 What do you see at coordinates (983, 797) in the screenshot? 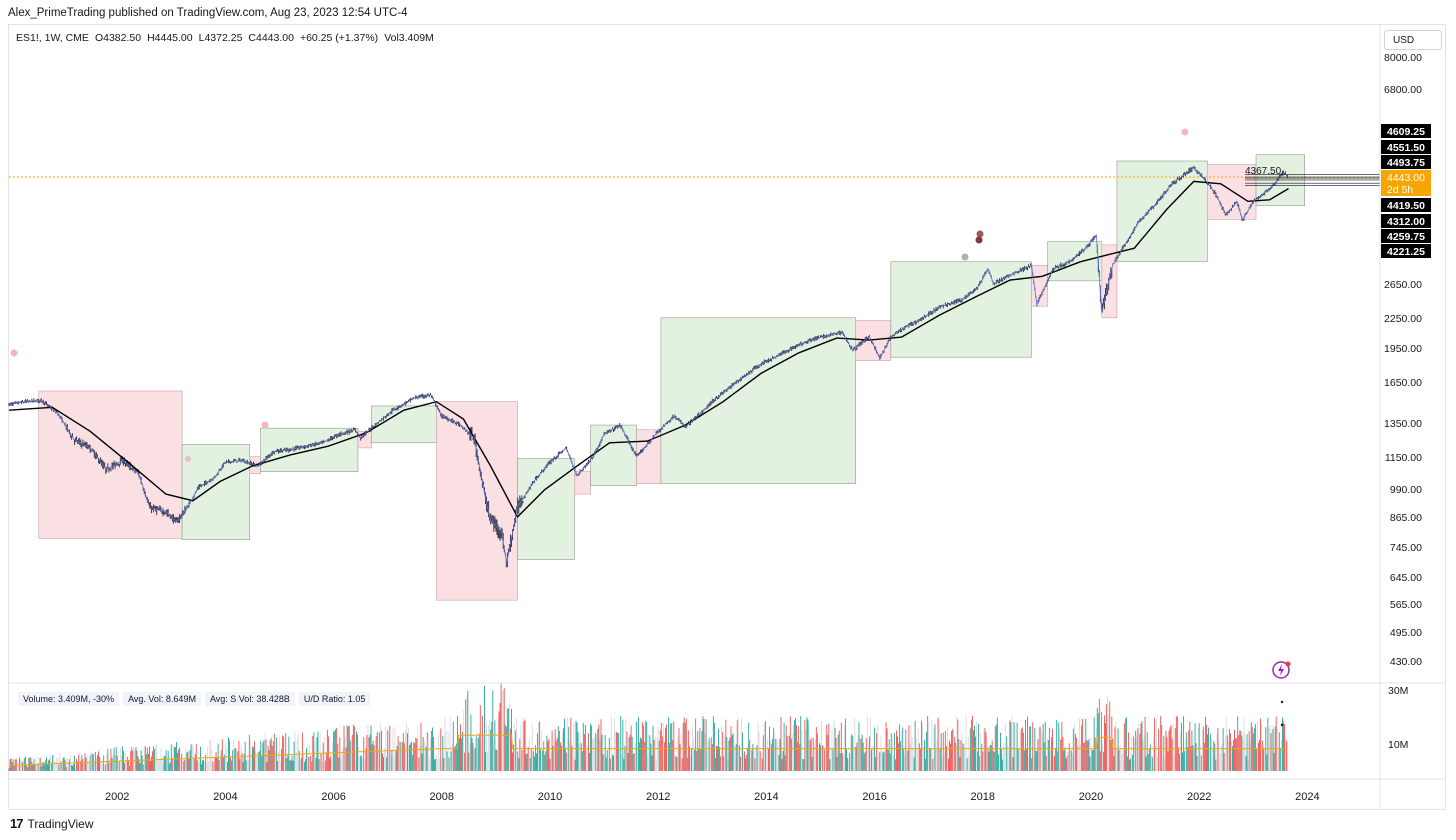
I see `x-tick-label: 2018` at bounding box center [983, 797].